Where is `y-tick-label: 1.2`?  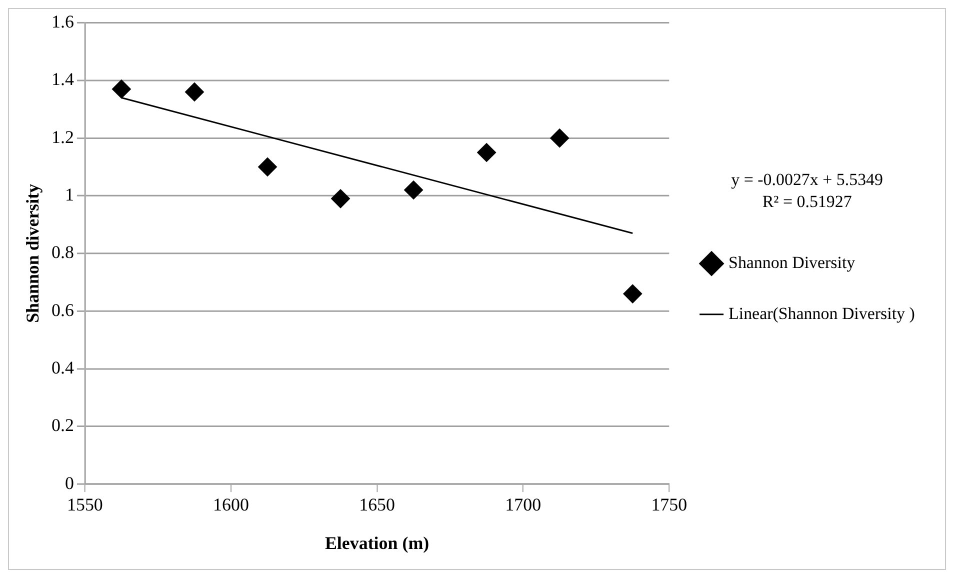 y-tick-label: 1.2 is located at coordinates (63, 136).